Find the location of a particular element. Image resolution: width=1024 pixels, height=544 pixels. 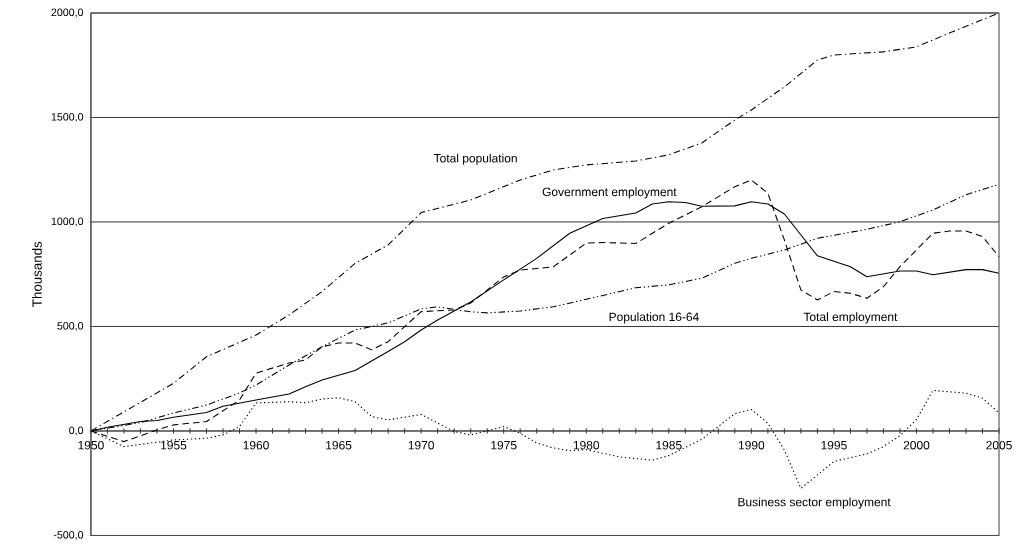

y-tick-label: -500,0 is located at coordinates (68, 535).